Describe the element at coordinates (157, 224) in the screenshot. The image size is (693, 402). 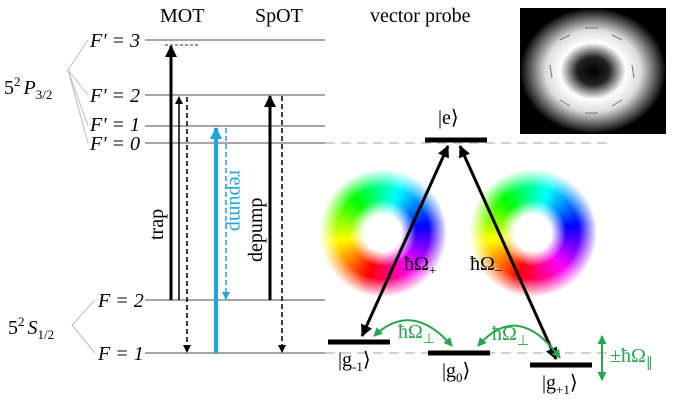
I see `trap-label: trap` at that location.